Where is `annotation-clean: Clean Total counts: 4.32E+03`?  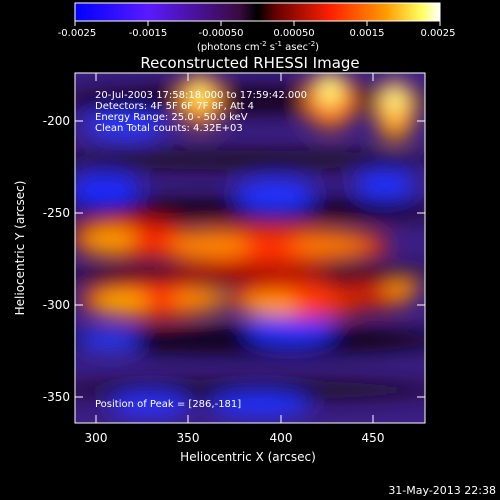
annotation-clean: Clean Total counts: 4.32E+03 is located at coordinates (169, 128).